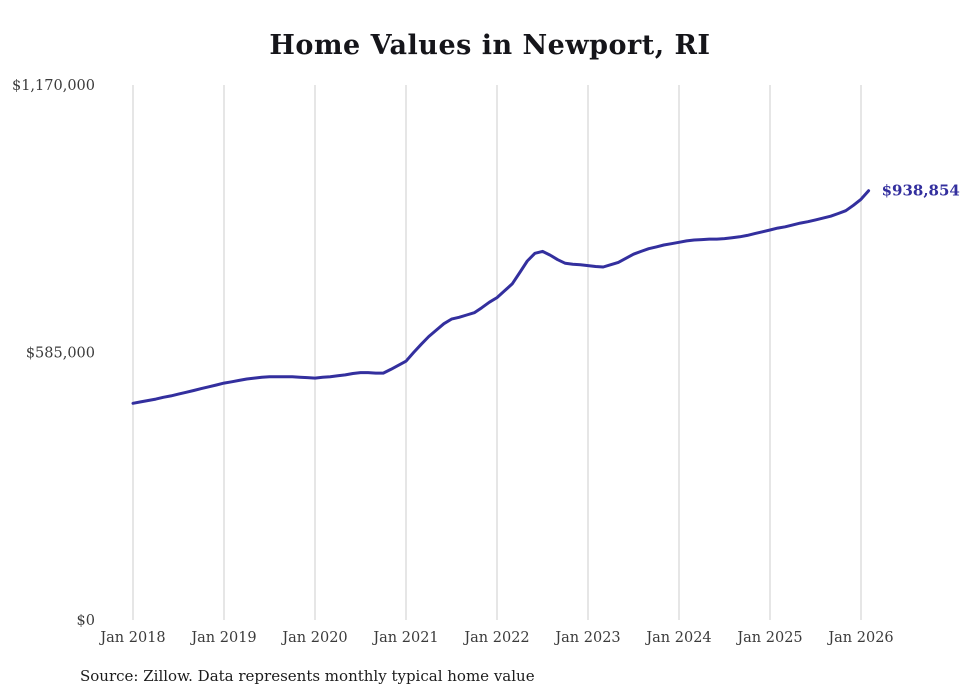 The height and width of the screenshot is (699, 980). What do you see at coordinates (53, 86) in the screenshot?
I see `y-axis-tick-label: $1,170,000` at bounding box center [53, 86].